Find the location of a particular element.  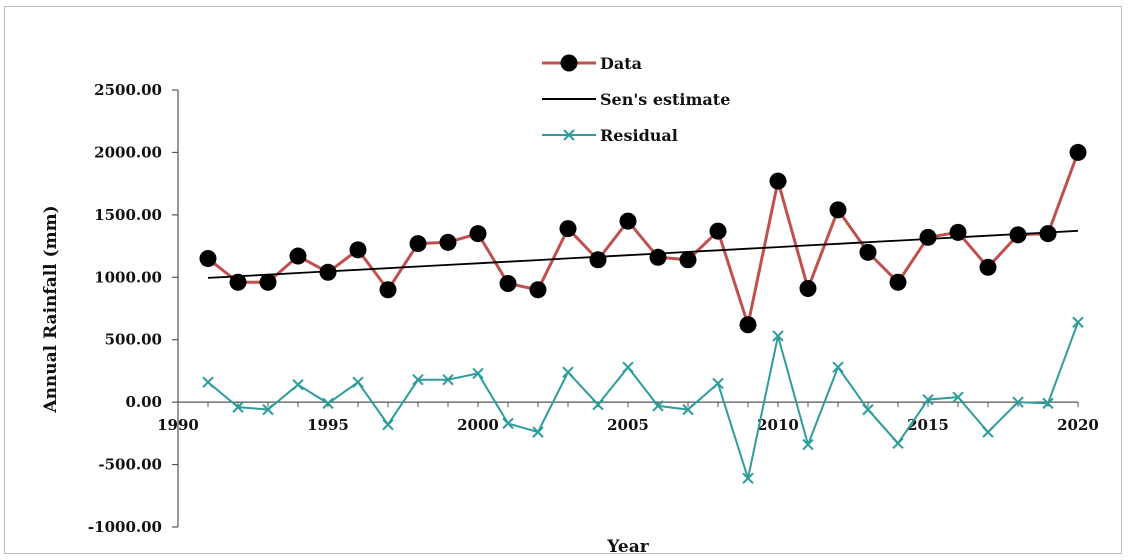

y-tick-label: 2500.00 is located at coordinates (128, 90).